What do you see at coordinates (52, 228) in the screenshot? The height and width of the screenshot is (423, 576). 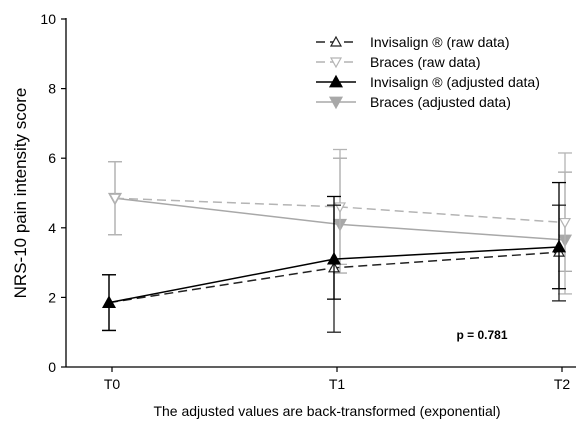 I see `y-tick-label: 4` at bounding box center [52, 228].